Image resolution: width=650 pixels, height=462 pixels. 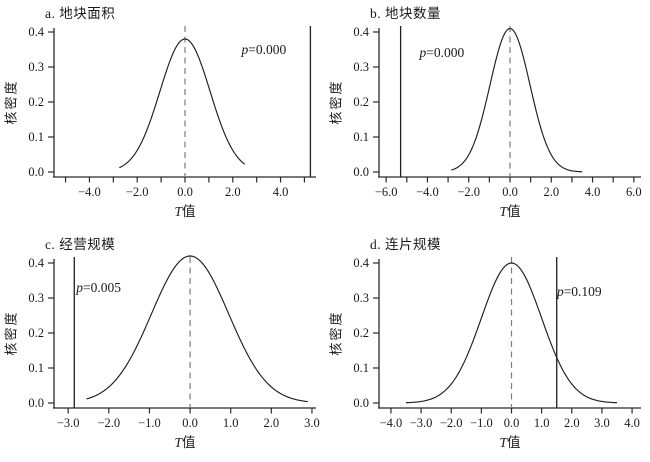 I want to click on p-value-label: p=0.109, so click(x=579, y=292).